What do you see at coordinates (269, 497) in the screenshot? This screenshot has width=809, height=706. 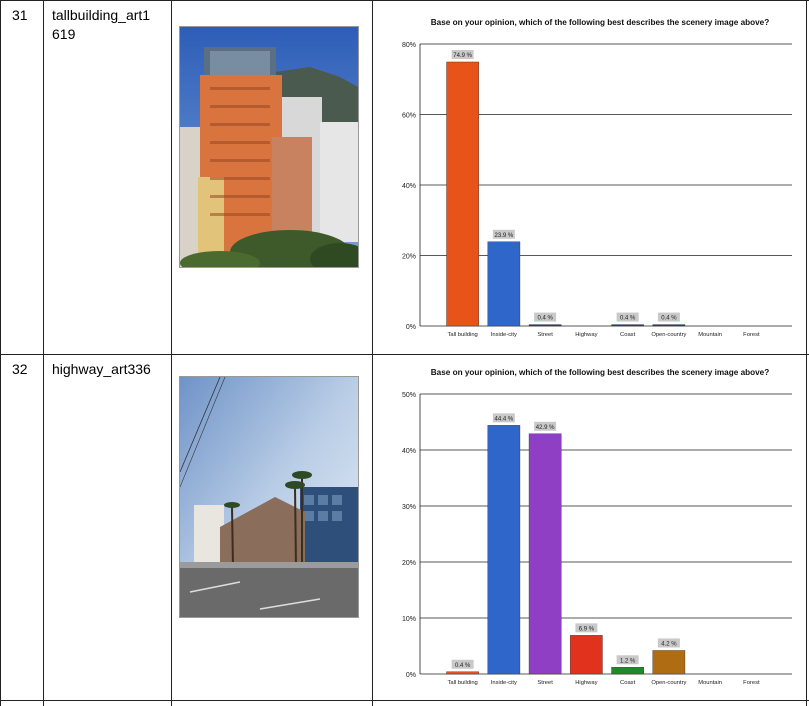 I see `highway-photo` at bounding box center [269, 497].